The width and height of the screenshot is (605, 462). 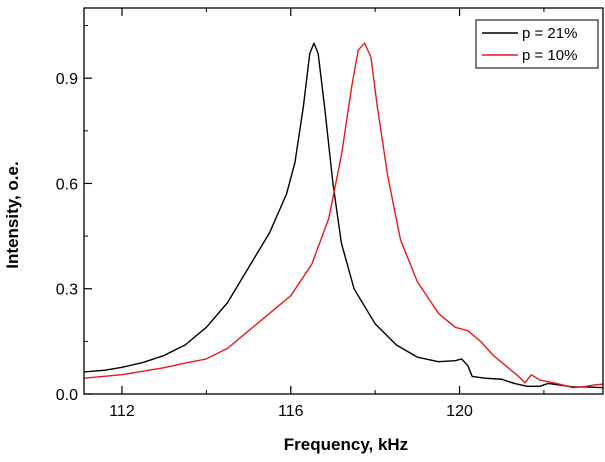 I want to click on legend-box, so click(x=537, y=44).